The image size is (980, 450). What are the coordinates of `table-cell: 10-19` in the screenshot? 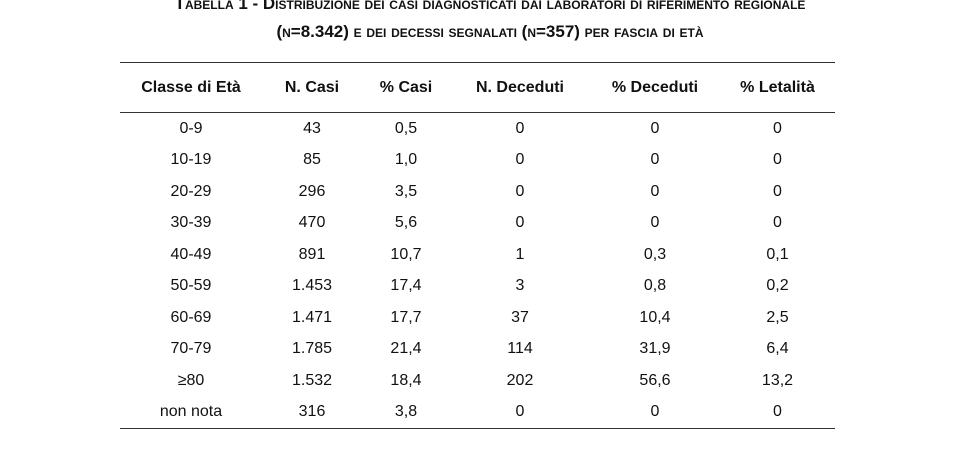 It's located at (191, 160).